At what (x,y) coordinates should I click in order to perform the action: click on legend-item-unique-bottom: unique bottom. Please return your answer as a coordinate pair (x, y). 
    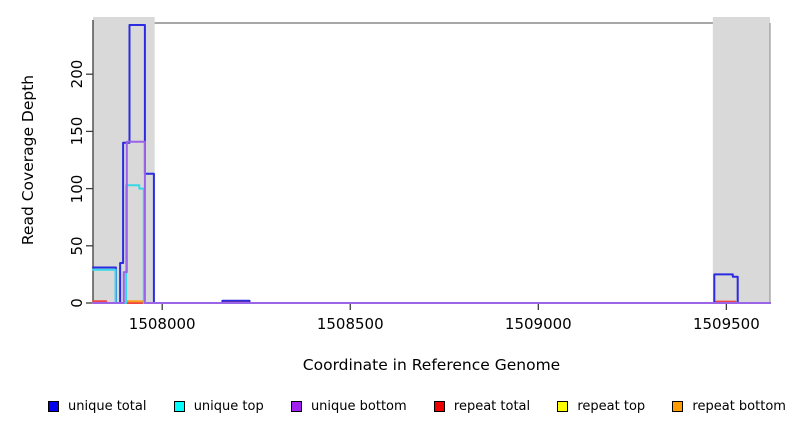
    Looking at the image, I should click on (348, 406).